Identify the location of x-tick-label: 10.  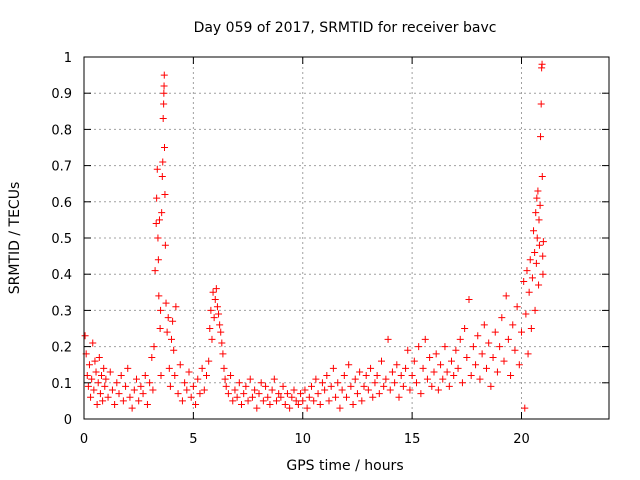
(302, 439).